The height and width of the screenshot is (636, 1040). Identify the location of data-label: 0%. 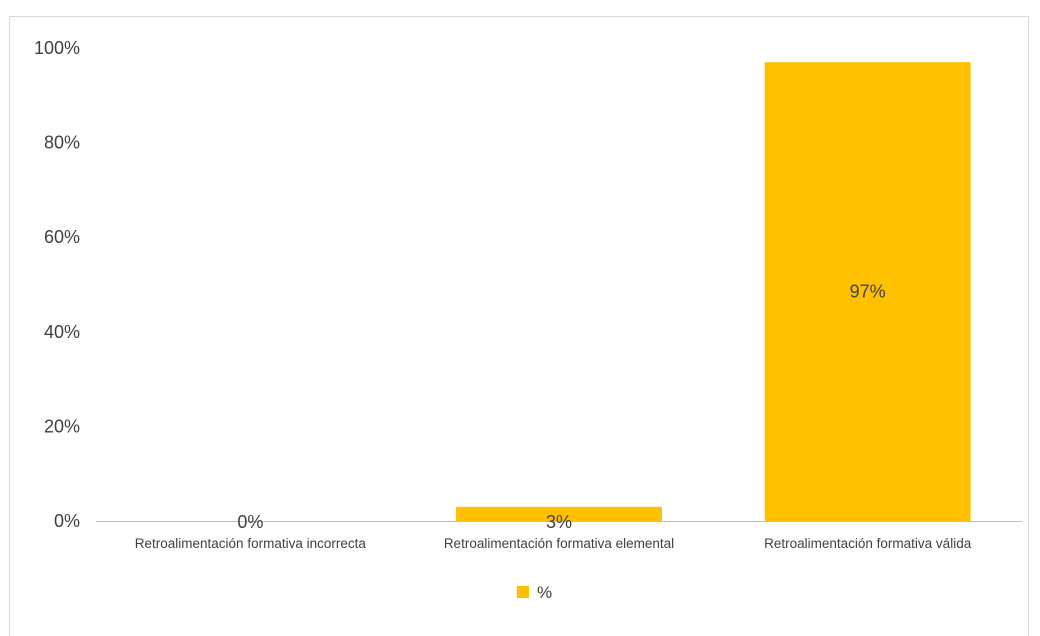
(250, 522).